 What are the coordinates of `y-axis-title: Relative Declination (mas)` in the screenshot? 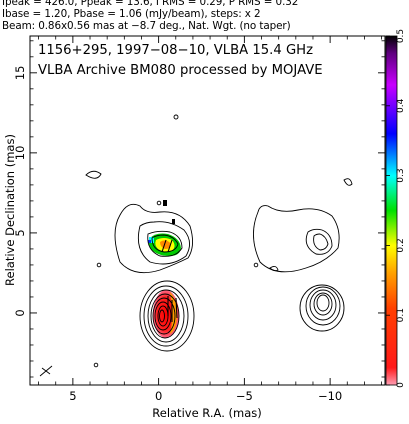 It's located at (10, 210).